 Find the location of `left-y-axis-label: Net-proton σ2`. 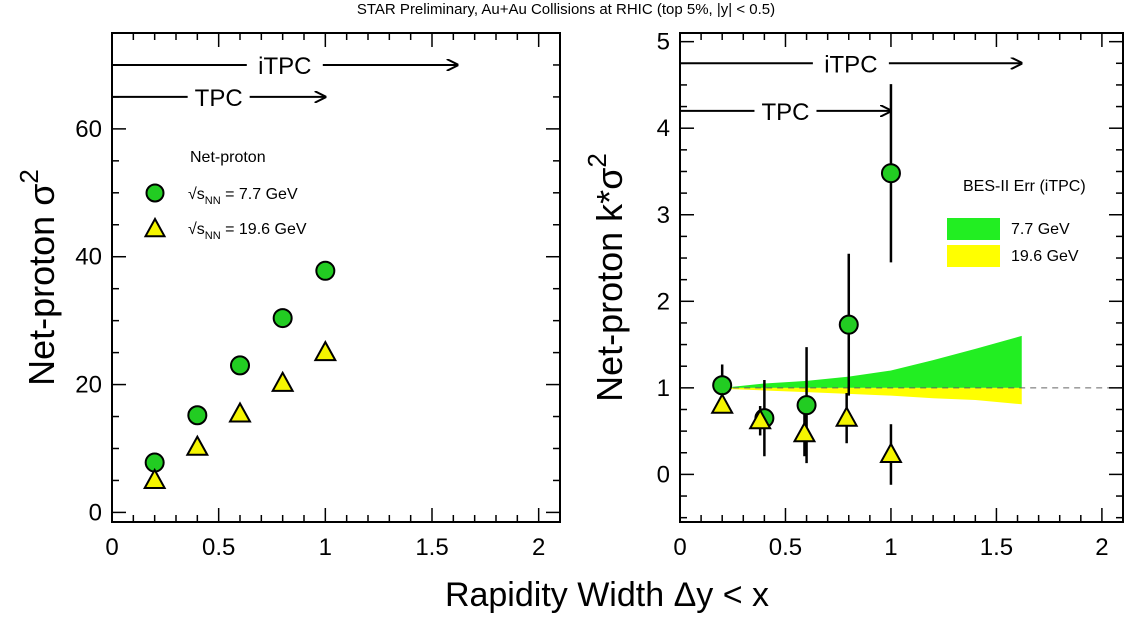

left-y-axis-label: Net-proton σ2 is located at coordinates (38, 277).